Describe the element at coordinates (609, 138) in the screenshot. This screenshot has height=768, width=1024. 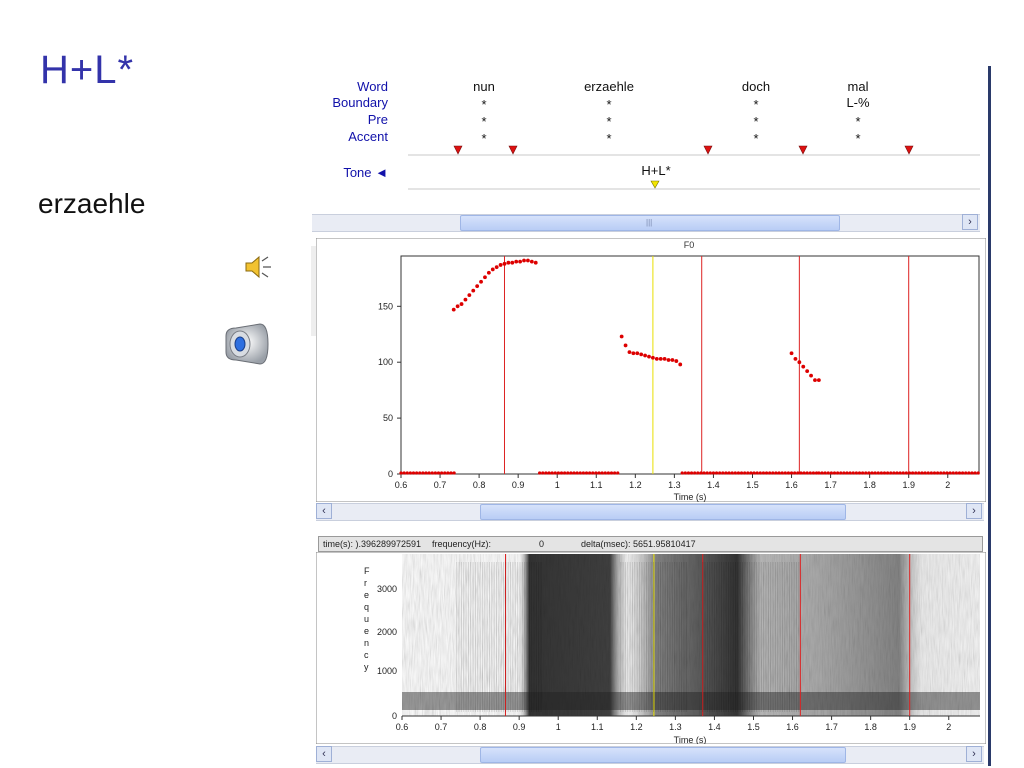
I see `accent-erzaehle: *` at that location.